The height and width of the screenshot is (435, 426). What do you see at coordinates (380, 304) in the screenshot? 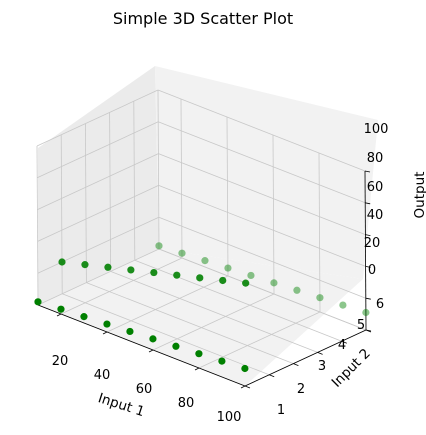
I see `y-tick-label: 6` at bounding box center [380, 304].